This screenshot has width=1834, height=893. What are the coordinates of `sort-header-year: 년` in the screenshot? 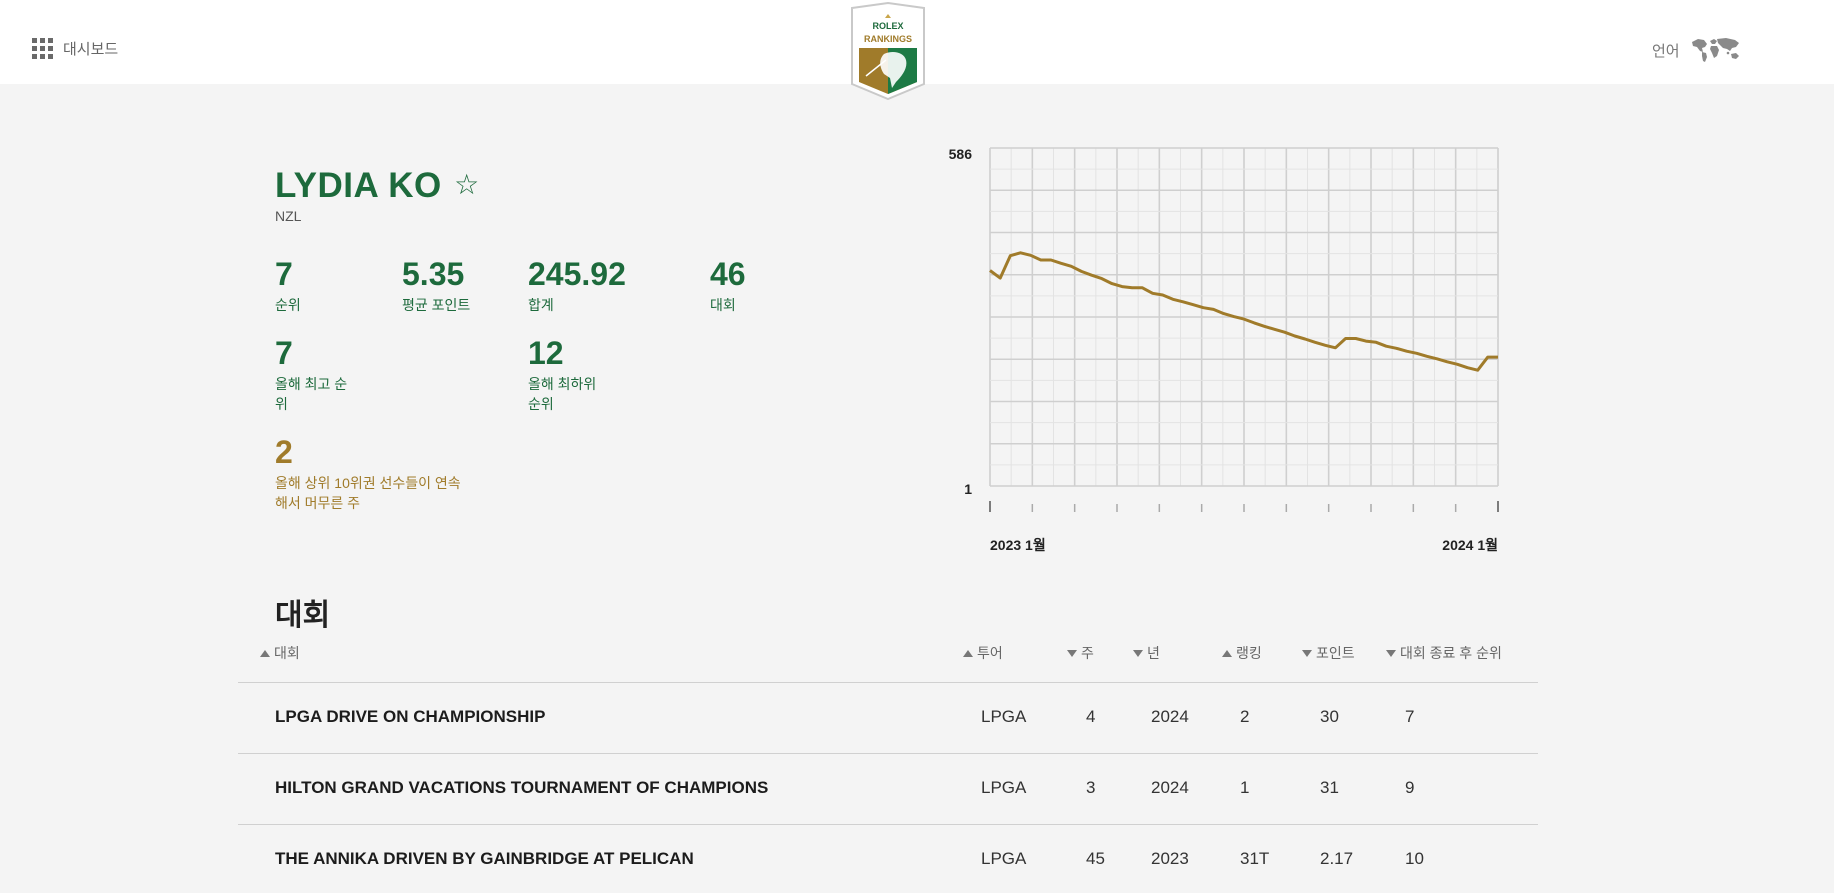 It's located at (1146, 653).